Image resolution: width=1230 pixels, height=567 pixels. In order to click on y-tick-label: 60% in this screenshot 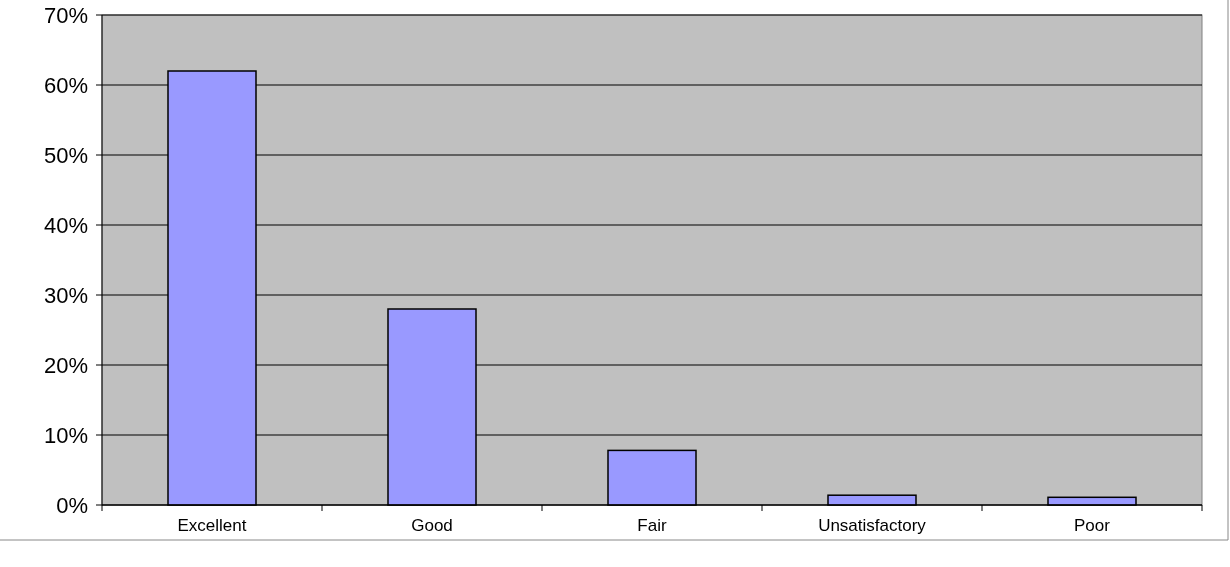, I will do `click(65, 85)`.